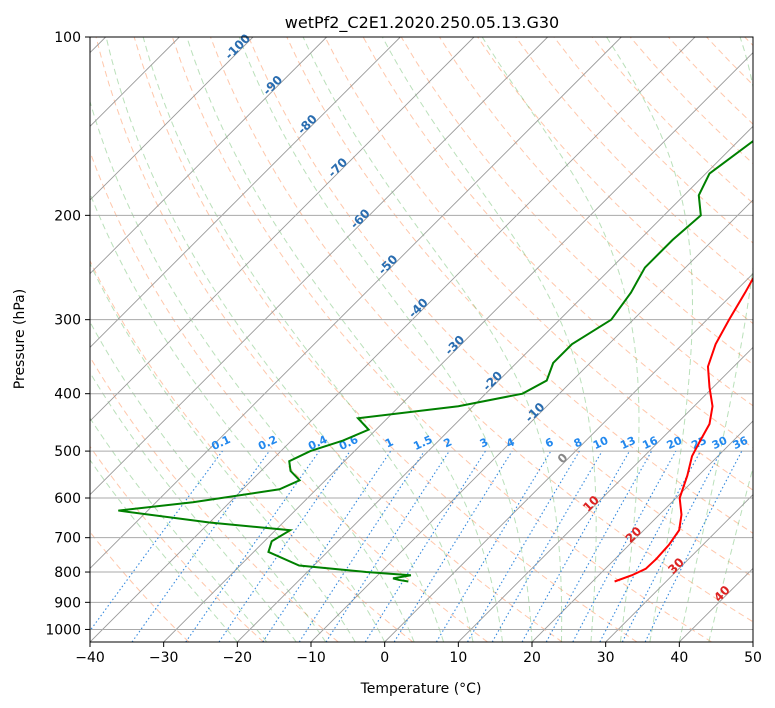 This screenshot has width=775, height=708. Describe the element at coordinates (675, 443) in the screenshot. I see `mixing-ratio-label: 20` at that location.